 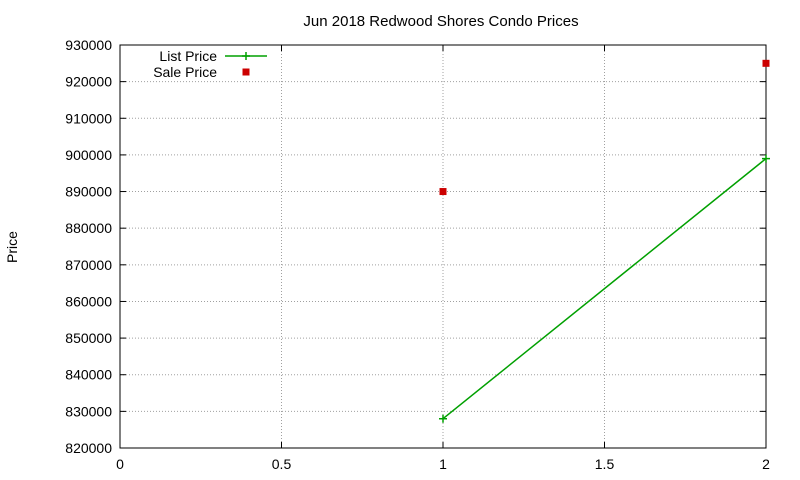 What do you see at coordinates (605, 464) in the screenshot?
I see `x-tick-label: 1.5` at bounding box center [605, 464].